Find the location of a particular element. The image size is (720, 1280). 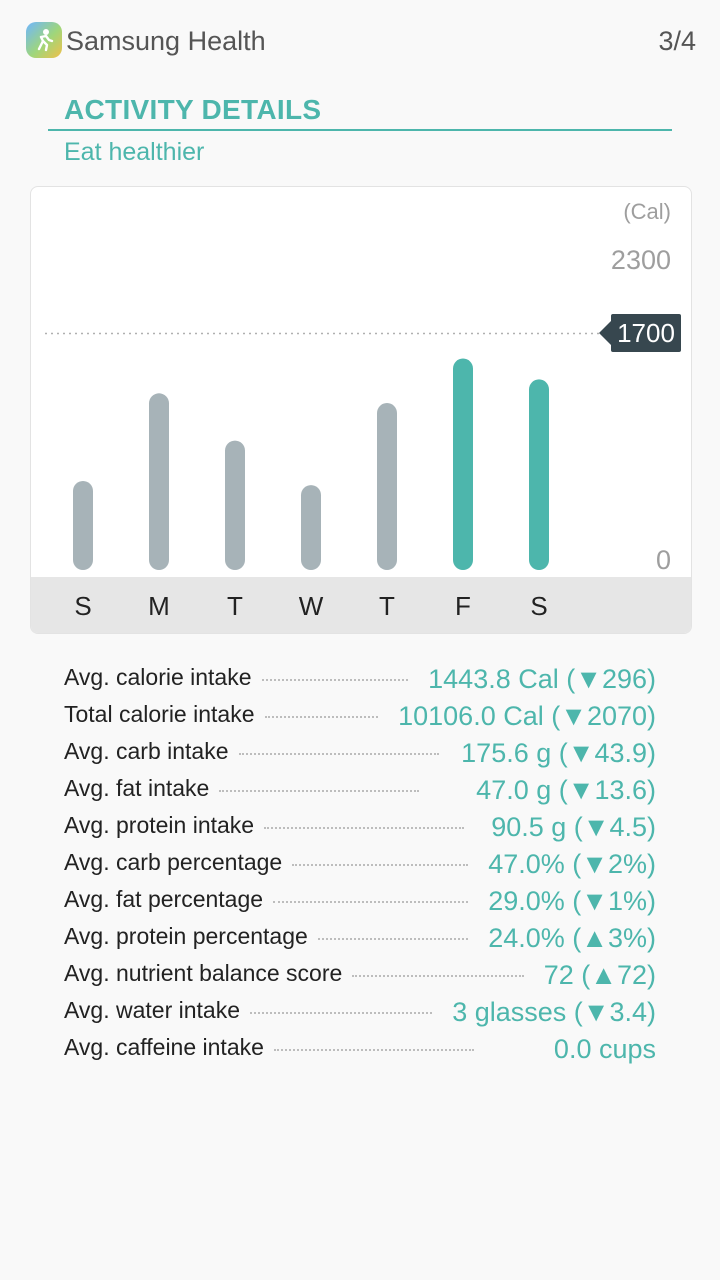

goal-value-label: 1700 is located at coordinates (640, 333).